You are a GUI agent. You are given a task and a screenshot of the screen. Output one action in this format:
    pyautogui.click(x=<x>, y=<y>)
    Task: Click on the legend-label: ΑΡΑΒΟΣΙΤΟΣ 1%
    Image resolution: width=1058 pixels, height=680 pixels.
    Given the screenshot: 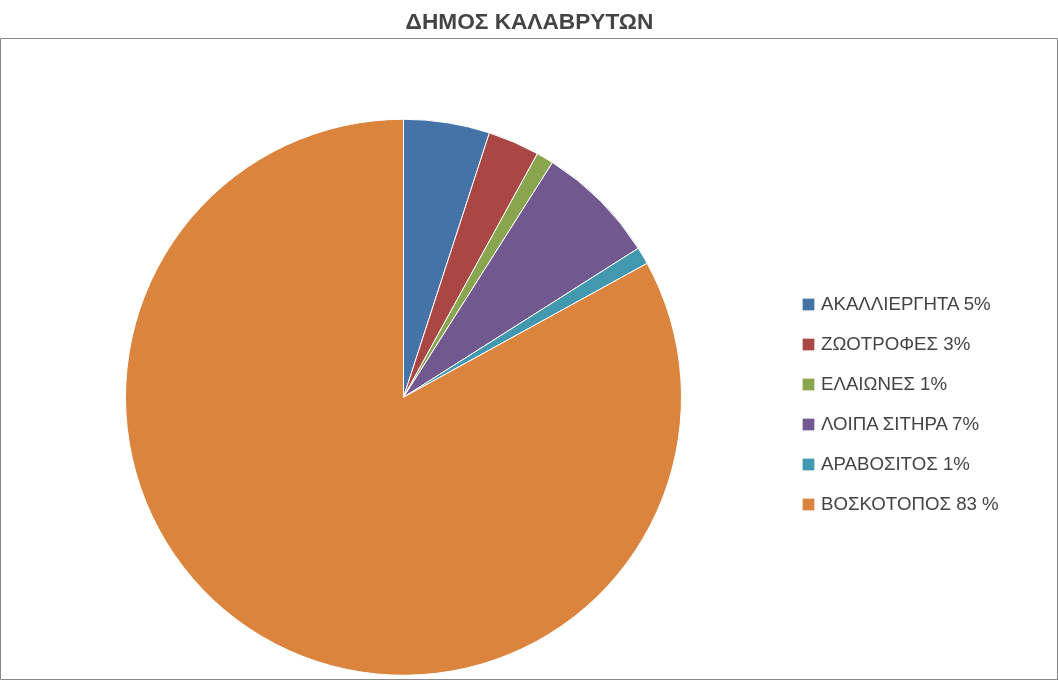 What is the action you would take?
    pyautogui.click(x=895, y=464)
    